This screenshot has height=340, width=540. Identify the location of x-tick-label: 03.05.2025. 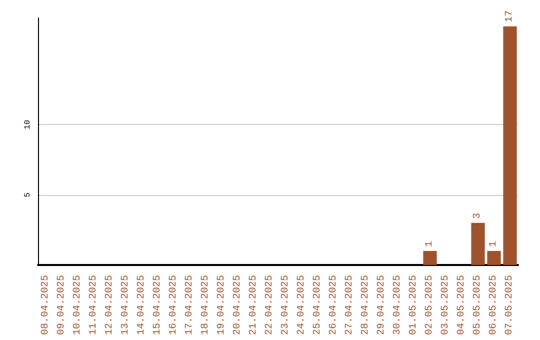
(446, 305).